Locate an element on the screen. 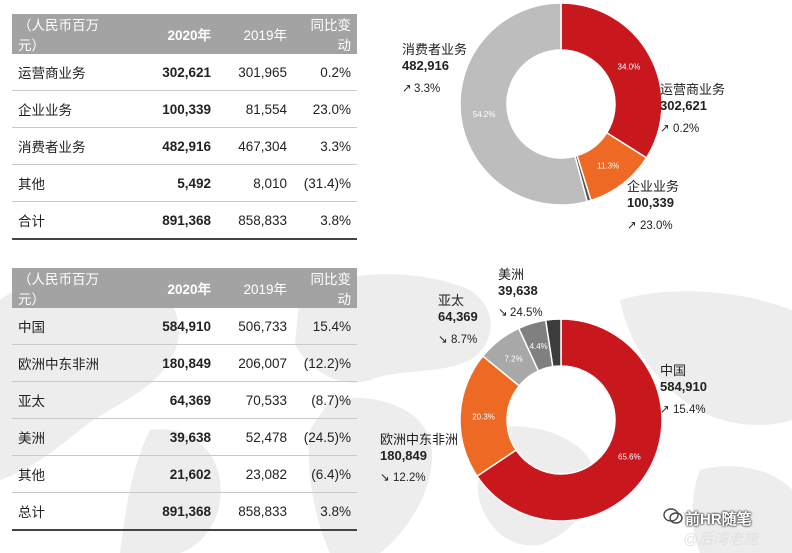 The image size is (792, 553). value-2019: 23,082 is located at coordinates (255, 474).